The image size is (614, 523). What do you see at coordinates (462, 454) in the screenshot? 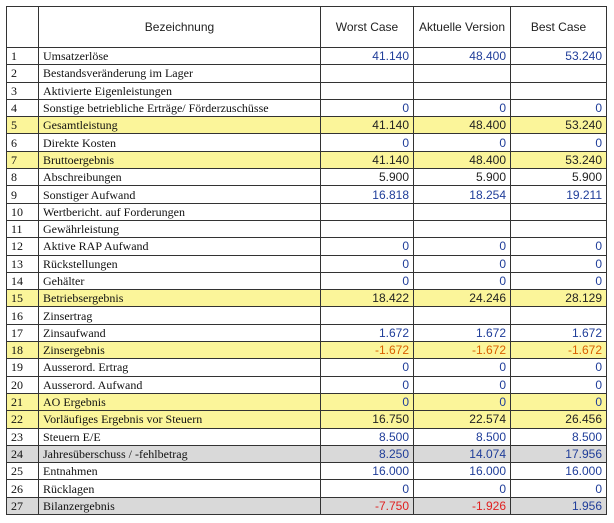
I see `value-cell: 14.074` at bounding box center [462, 454].